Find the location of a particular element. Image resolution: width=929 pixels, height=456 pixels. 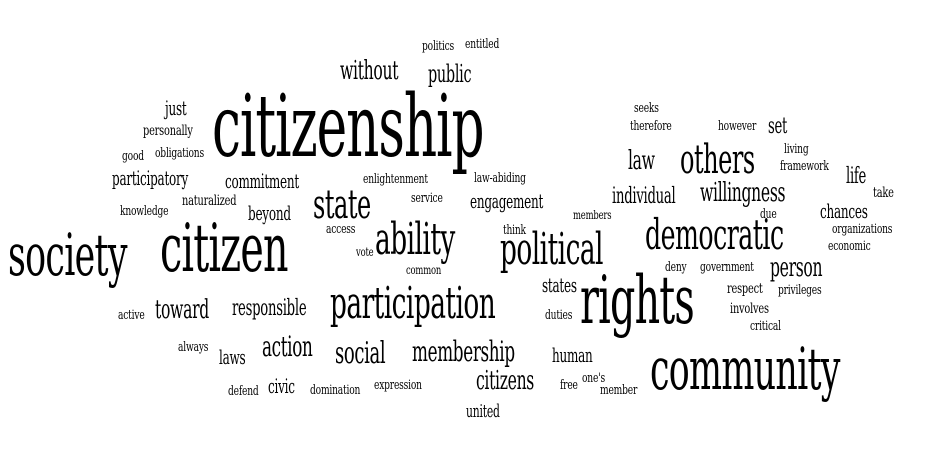

word-rights: rights is located at coordinates (637, 300).